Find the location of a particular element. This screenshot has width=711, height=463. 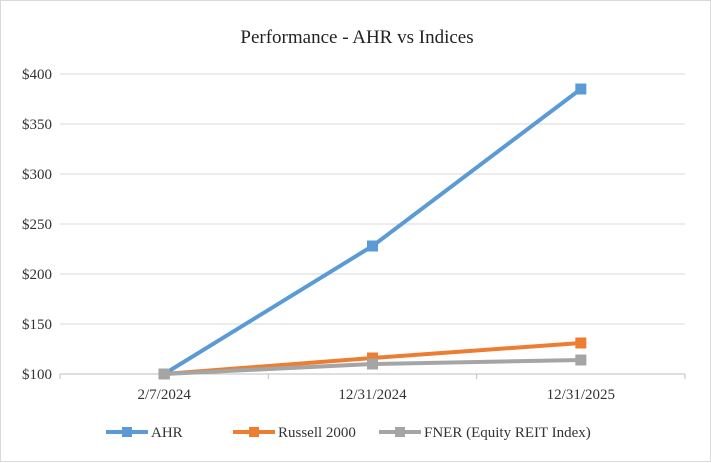

legend-item: AHR is located at coordinates (144, 433).